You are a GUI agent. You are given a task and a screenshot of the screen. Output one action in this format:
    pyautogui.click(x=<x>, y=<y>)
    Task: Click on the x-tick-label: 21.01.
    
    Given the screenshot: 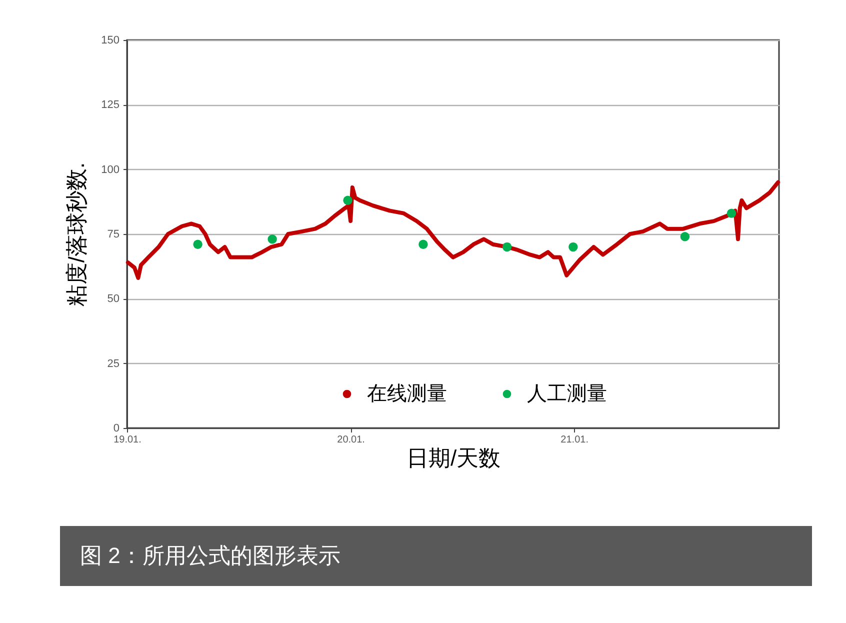 What is the action you would take?
    pyautogui.click(x=574, y=440)
    